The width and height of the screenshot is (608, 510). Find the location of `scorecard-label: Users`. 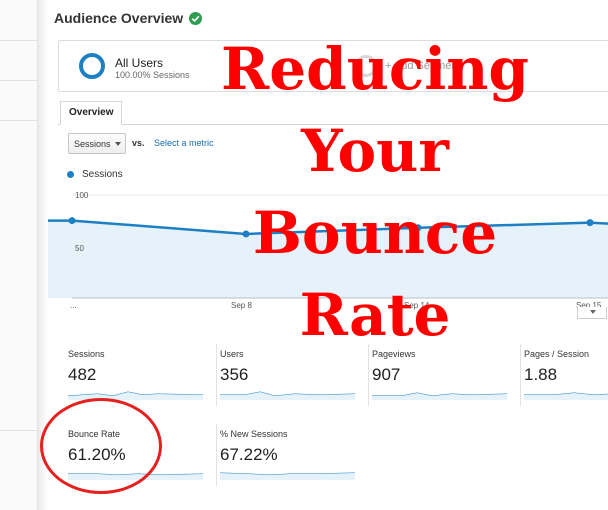

scorecard-label: Users is located at coordinates (232, 354).